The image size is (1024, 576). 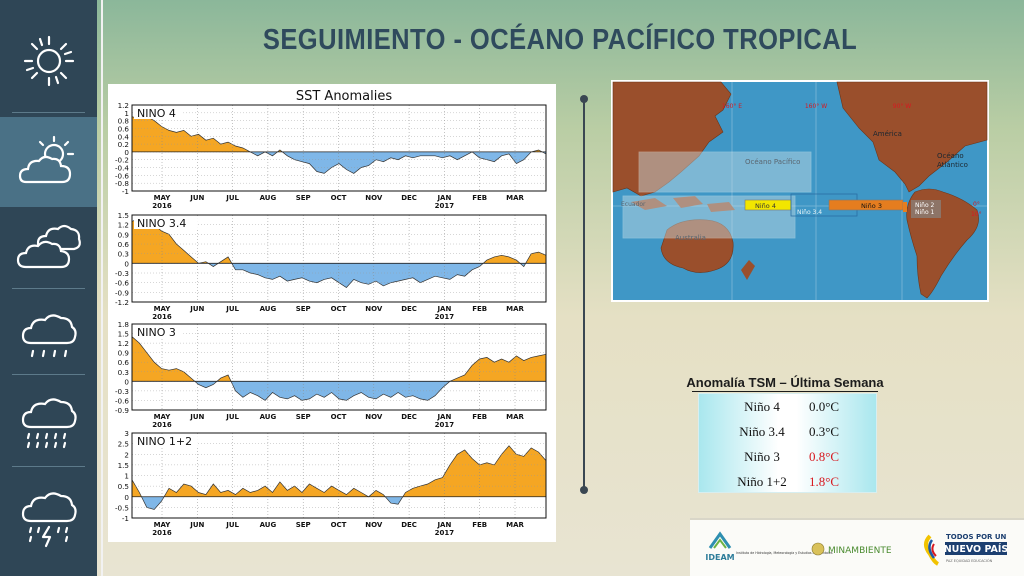 I want to click on gov-line-3: PAZ EQUIDAD EDUCACIÓN, so click(x=969, y=560).